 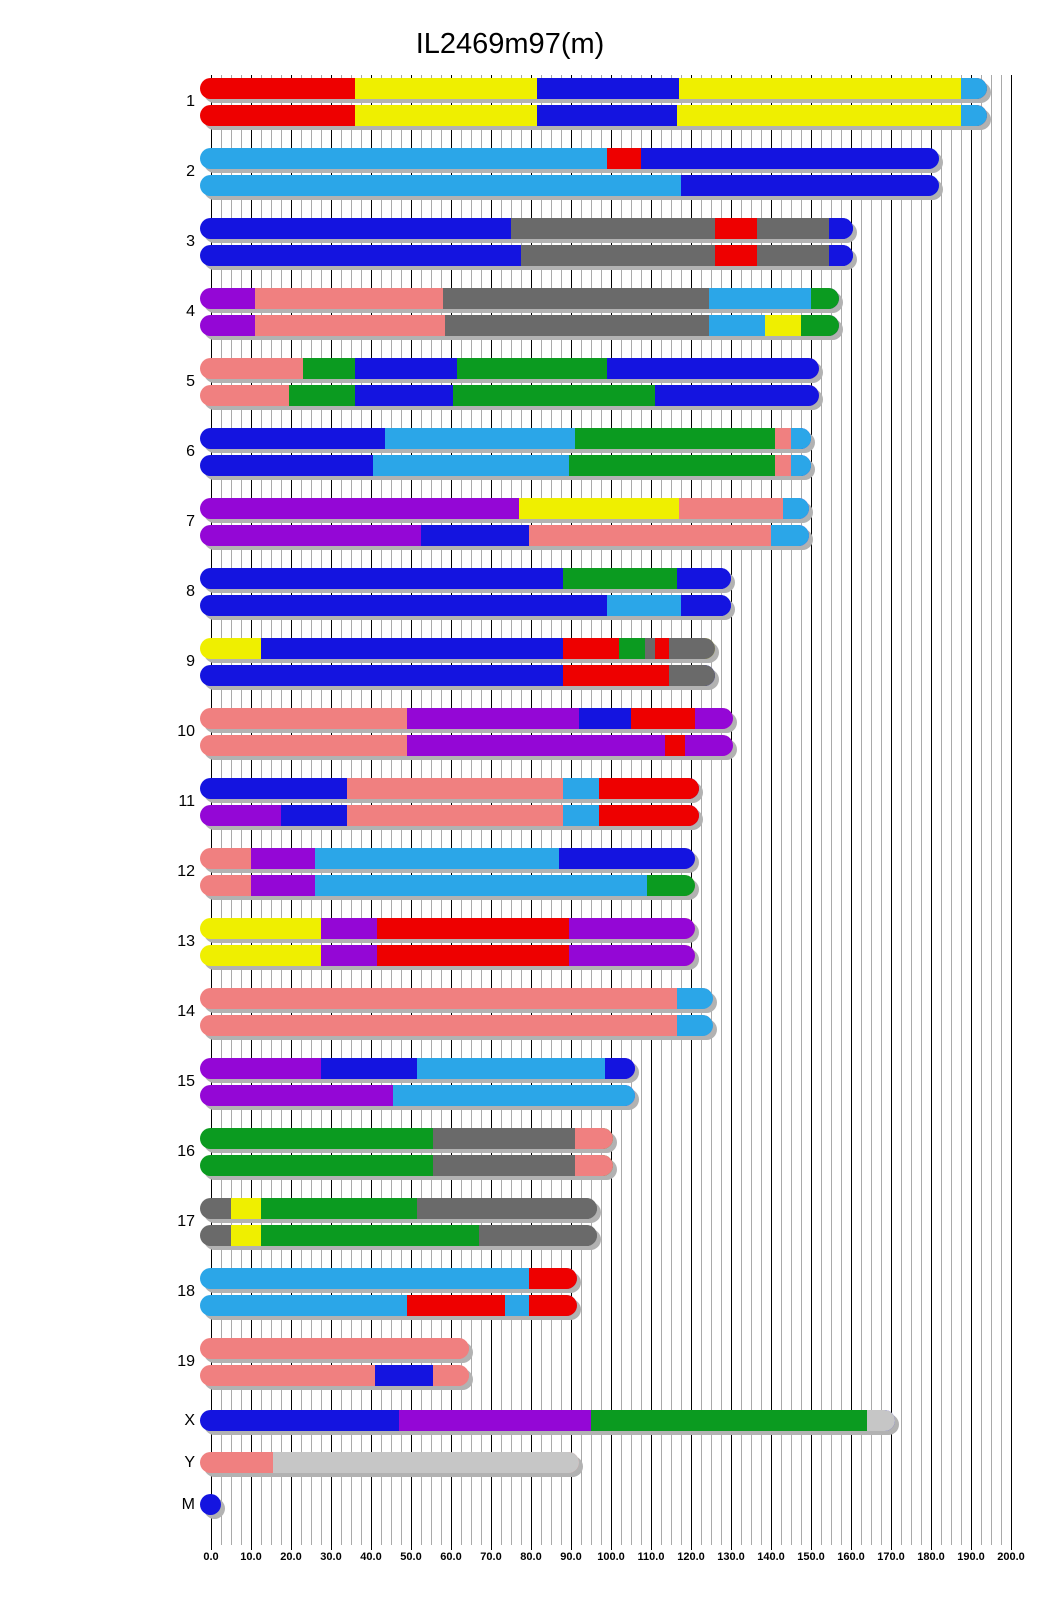 I want to click on chromosome-label-Y: Y, so click(x=189, y=1462).